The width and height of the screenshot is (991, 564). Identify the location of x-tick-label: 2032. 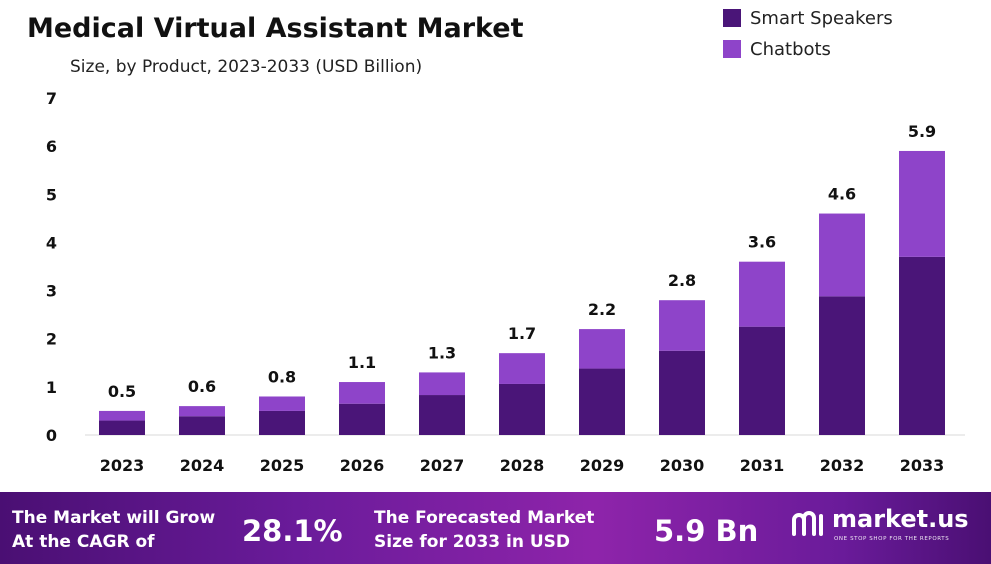
(842, 465).